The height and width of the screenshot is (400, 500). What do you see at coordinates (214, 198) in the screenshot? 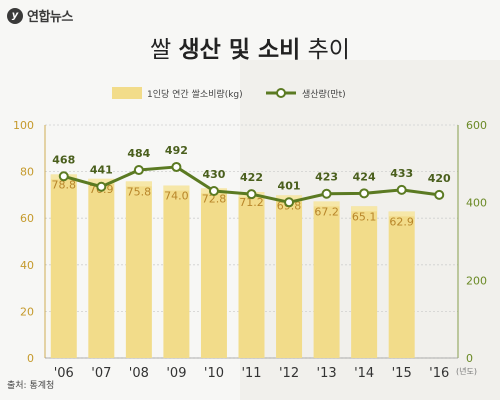
I see `bar-value-label: 72.8` at bounding box center [214, 198].